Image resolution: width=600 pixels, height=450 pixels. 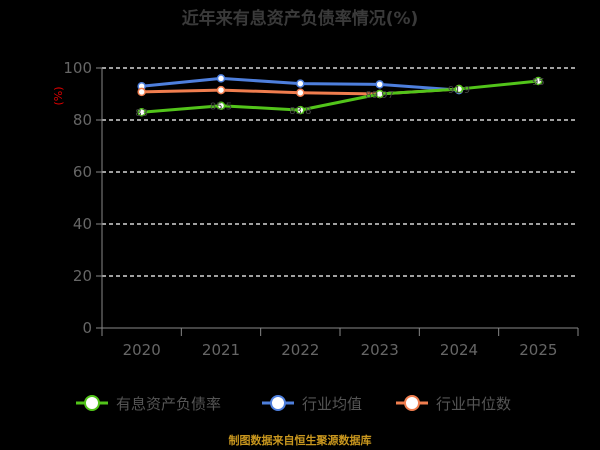 I want to click on legend-item-1: 行业均值, so click(x=312, y=404).